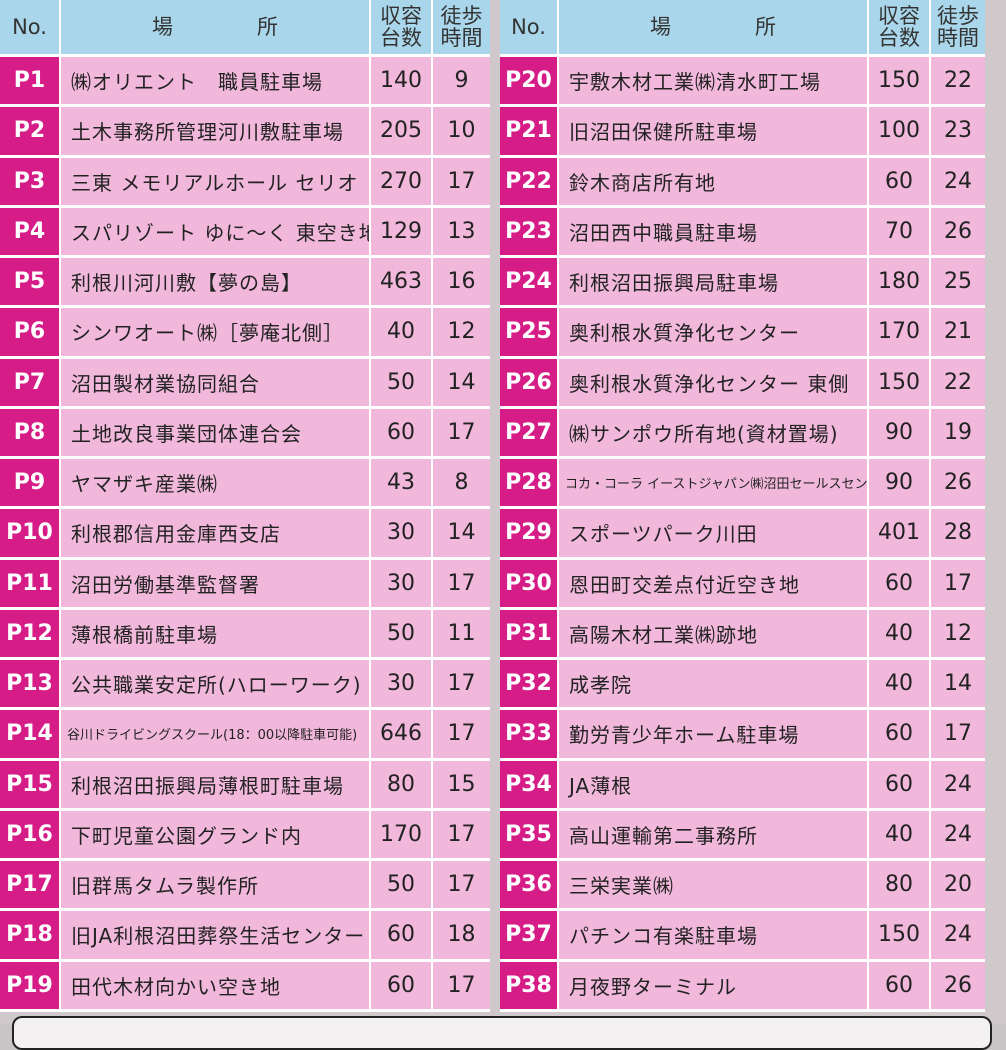 The image size is (1006, 1050). What do you see at coordinates (899, 282) in the screenshot?
I see `parking-capacity: 180` at bounding box center [899, 282].